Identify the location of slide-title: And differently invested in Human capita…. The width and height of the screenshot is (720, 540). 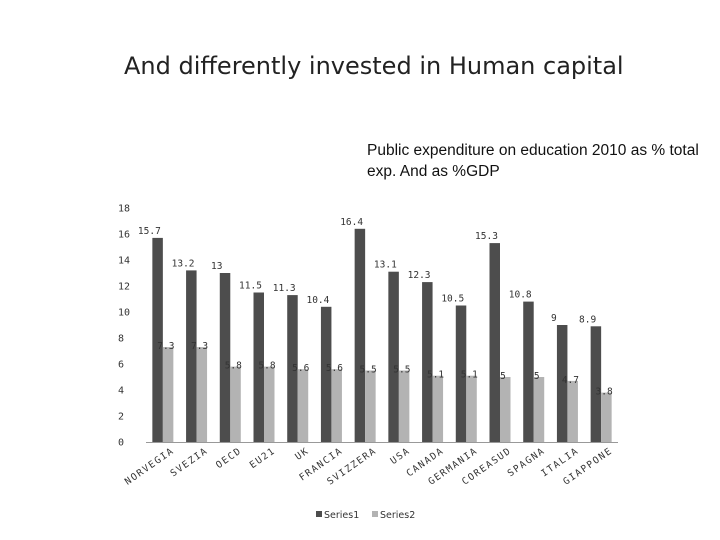
(374, 66).